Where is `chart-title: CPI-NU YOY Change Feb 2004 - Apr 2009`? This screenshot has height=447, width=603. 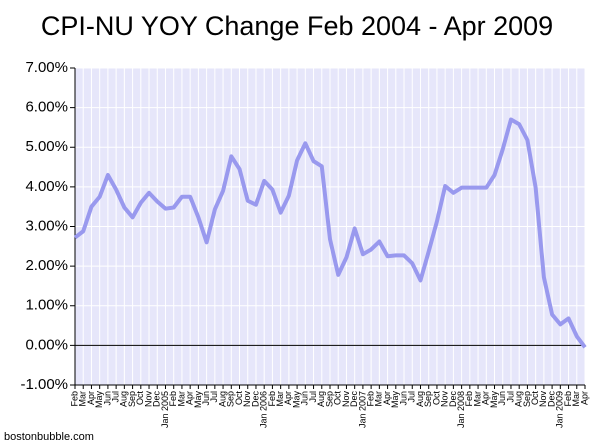 chart-title: CPI-NU YOY Change Feb 2004 - Apr 2009 is located at coordinates (297, 26).